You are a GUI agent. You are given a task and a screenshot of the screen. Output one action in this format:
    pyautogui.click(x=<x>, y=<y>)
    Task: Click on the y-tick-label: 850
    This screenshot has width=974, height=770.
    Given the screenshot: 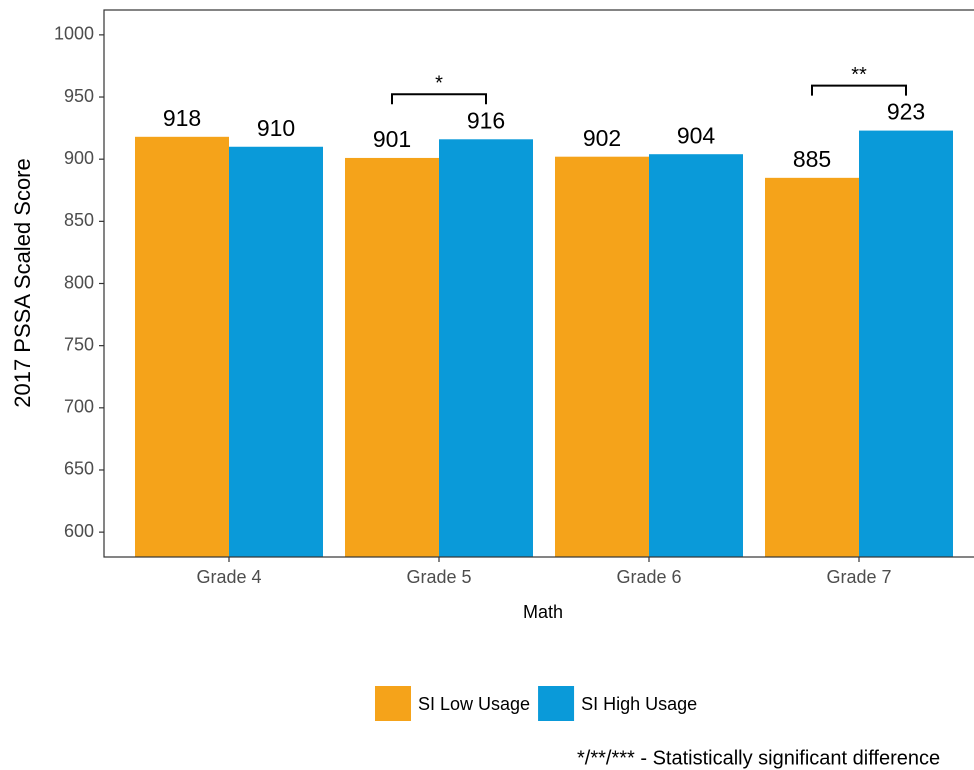 What is the action you would take?
    pyautogui.click(x=79, y=220)
    